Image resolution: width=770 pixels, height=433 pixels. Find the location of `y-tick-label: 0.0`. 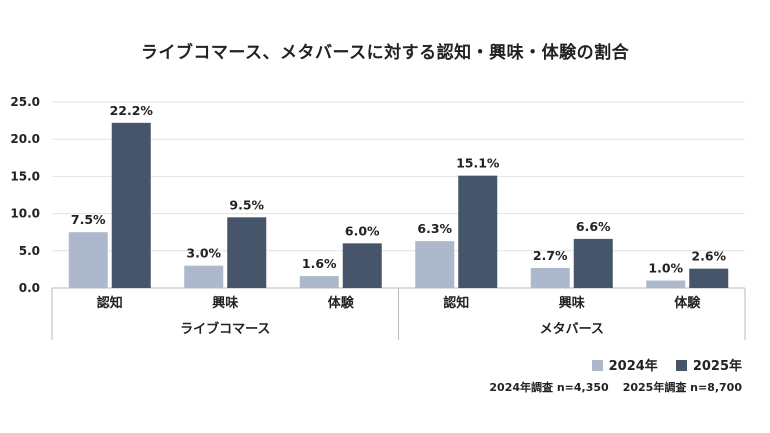

y-tick-label: 0.0 is located at coordinates (29, 288).